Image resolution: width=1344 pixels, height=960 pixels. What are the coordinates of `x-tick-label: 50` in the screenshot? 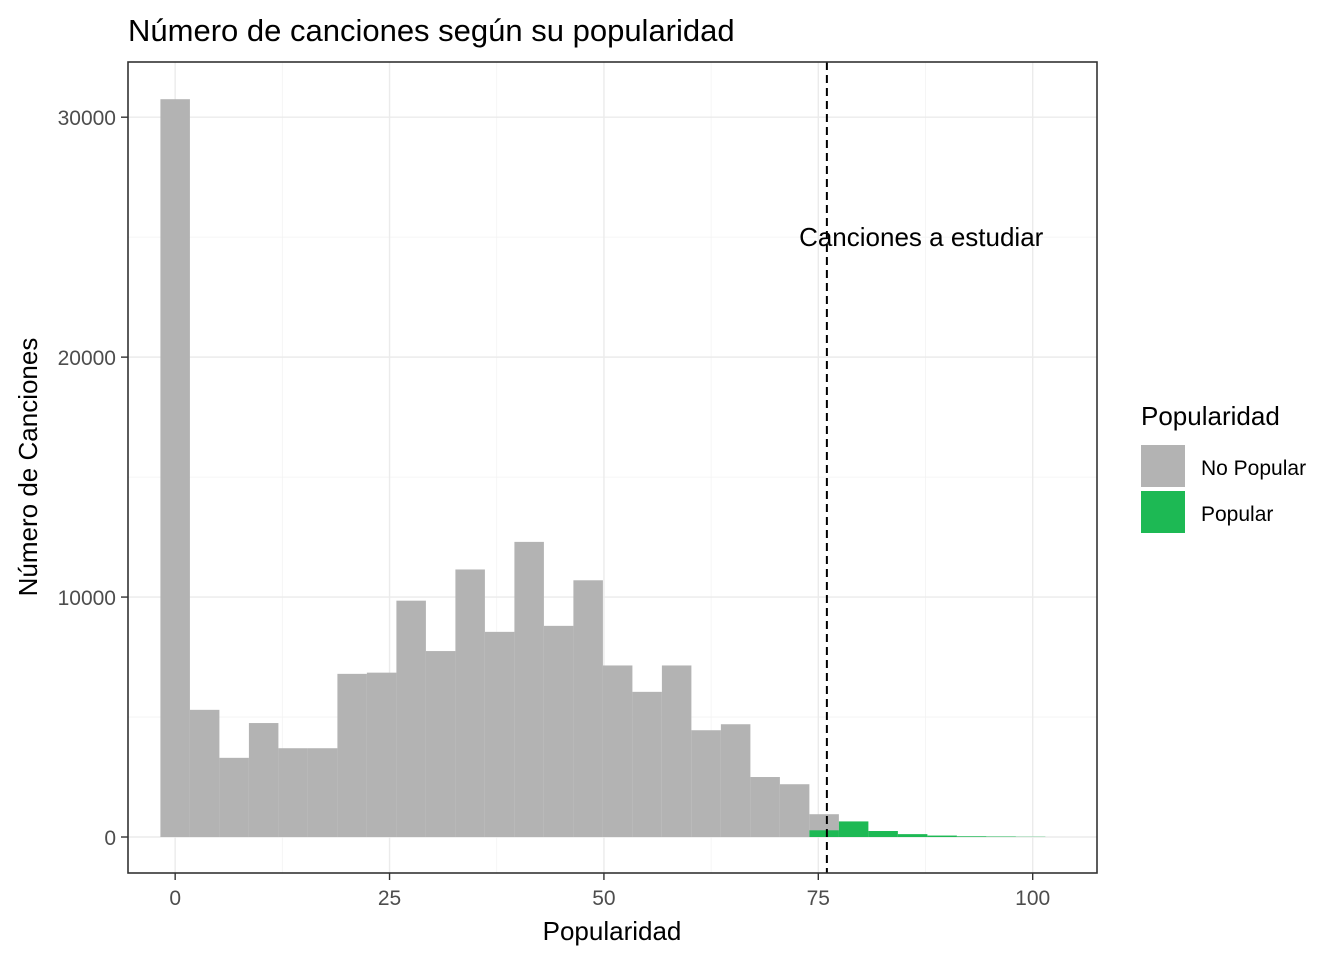 It's located at (603, 898).